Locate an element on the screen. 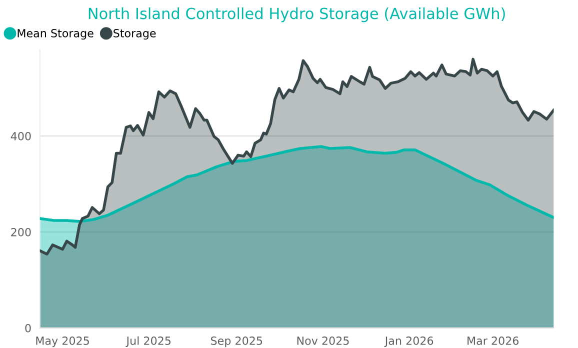 This screenshot has height=348, width=578. x-tick-label: Nov 2025 is located at coordinates (323, 340).